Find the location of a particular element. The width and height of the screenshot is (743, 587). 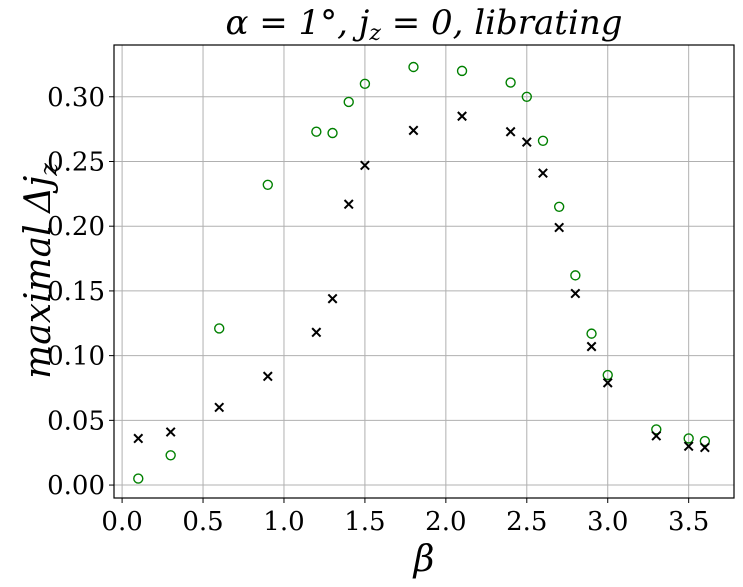

x-tick-label: 0.5 is located at coordinates (202, 522).